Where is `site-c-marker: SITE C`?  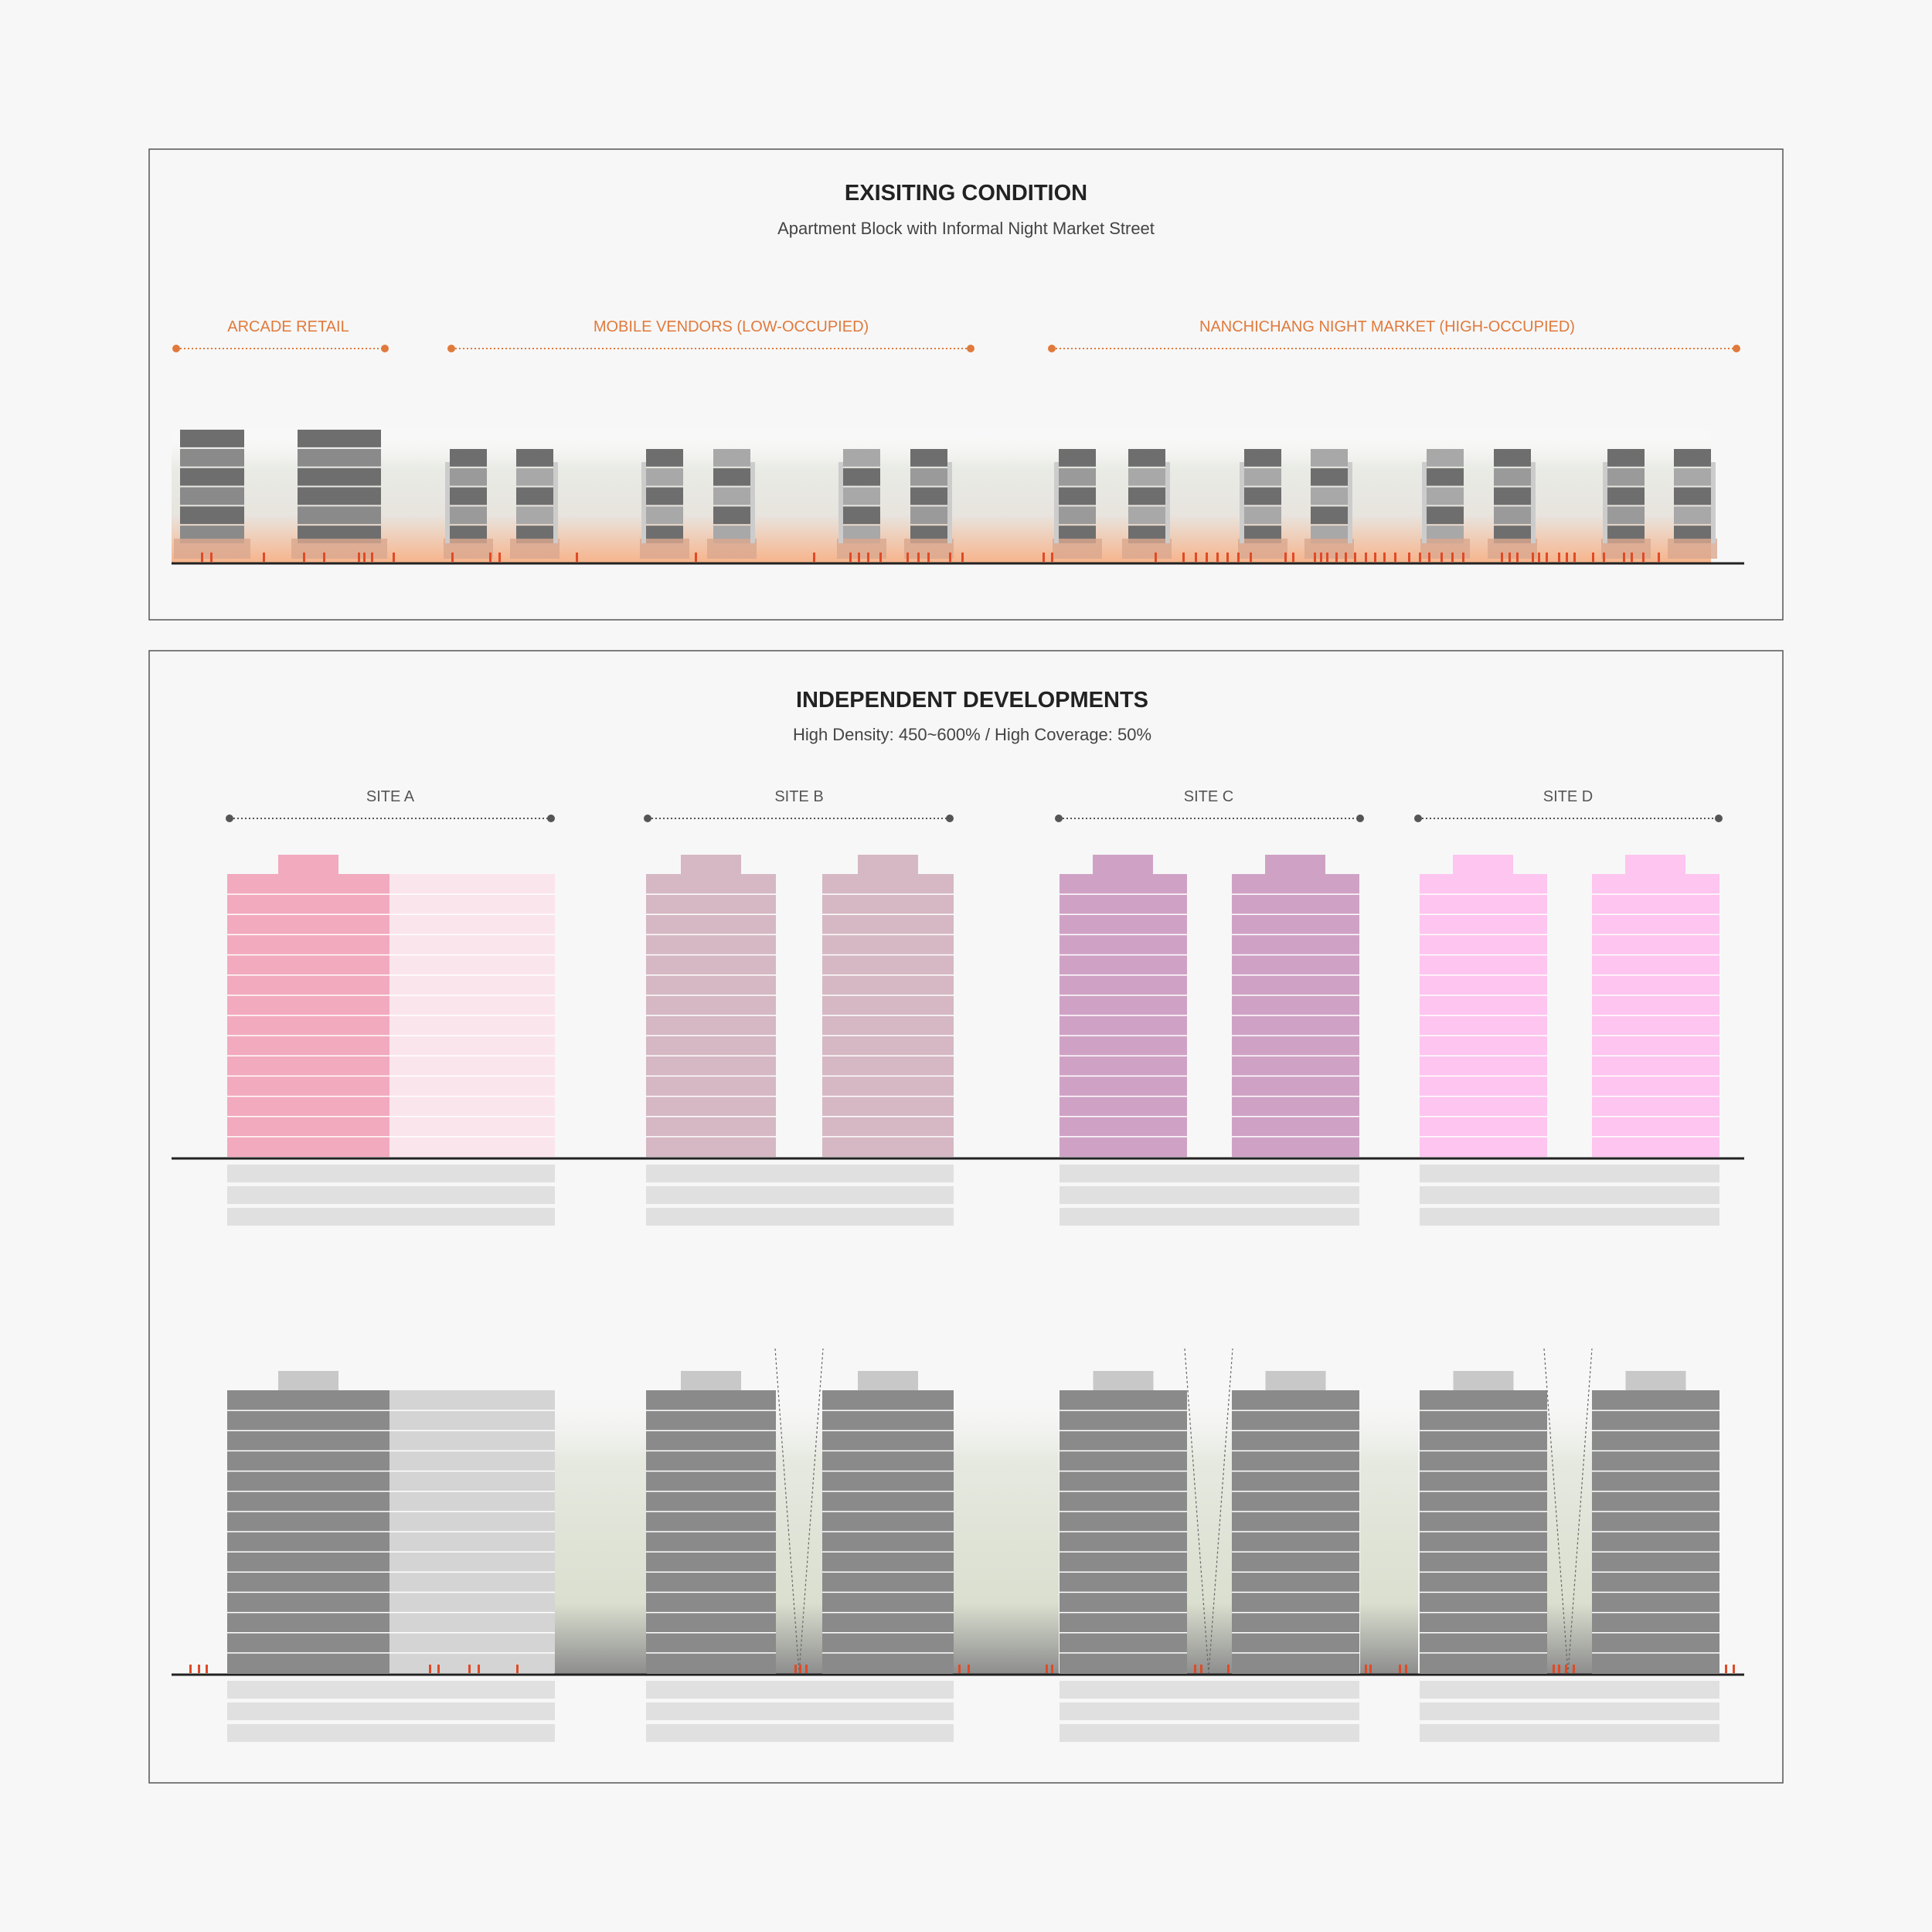
site-c-marker: SITE C is located at coordinates (1210, 805).